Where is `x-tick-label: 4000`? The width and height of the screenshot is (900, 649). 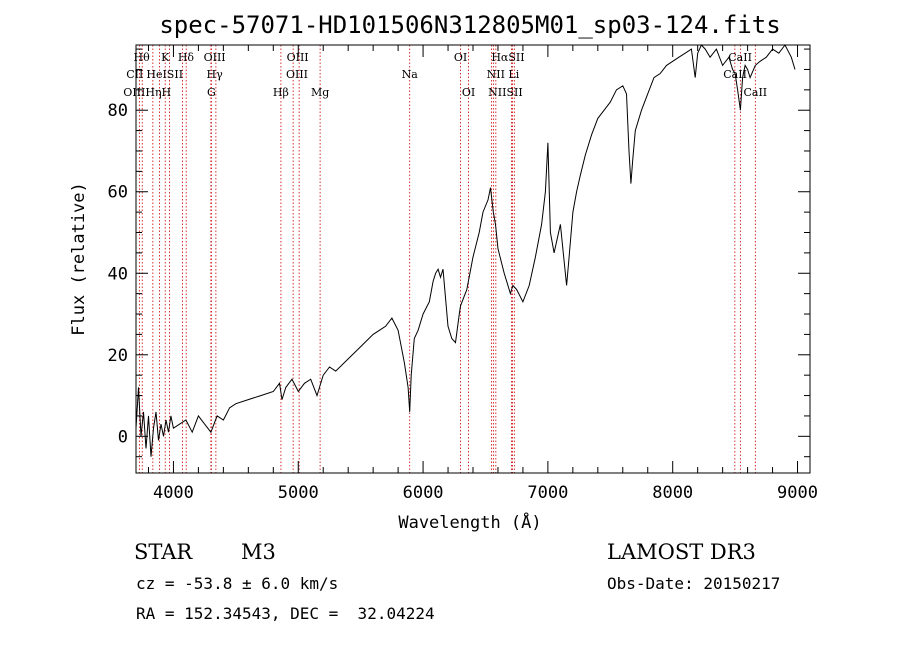
x-tick-label: 4000 is located at coordinates (173, 493).